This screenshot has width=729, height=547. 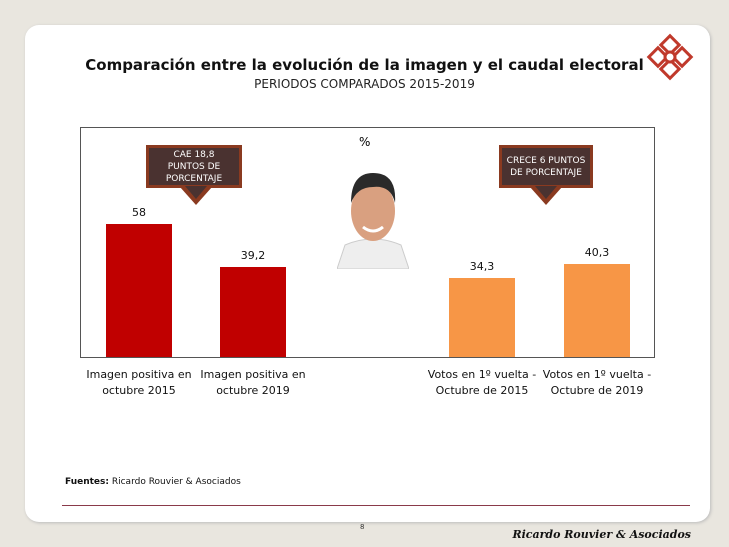 What do you see at coordinates (194, 166) in the screenshot?
I see `annotation-callout: CAE 18,8 PUNTOS DE PORCENTAJE` at bounding box center [194, 166].